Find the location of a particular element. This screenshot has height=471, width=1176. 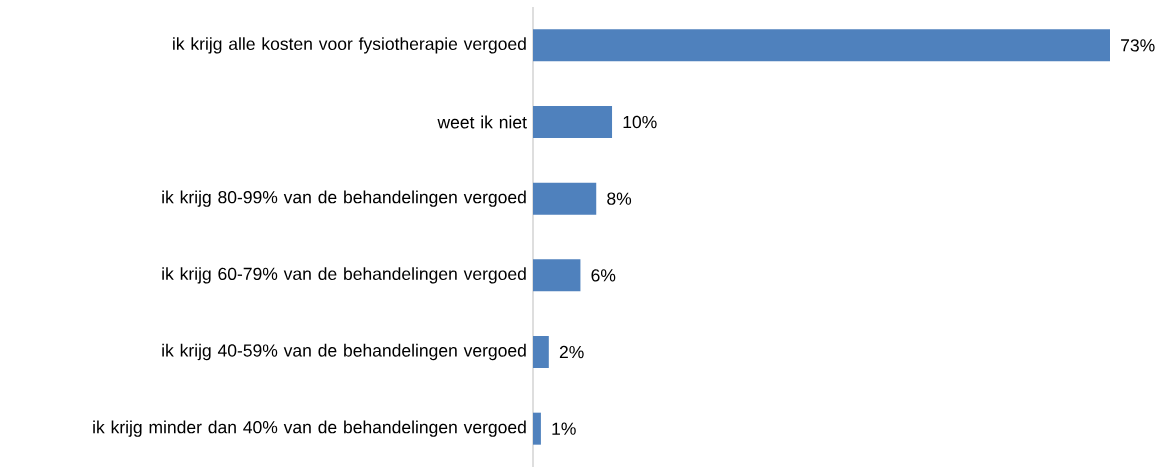

data-label: 8% is located at coordinates (619, 198).